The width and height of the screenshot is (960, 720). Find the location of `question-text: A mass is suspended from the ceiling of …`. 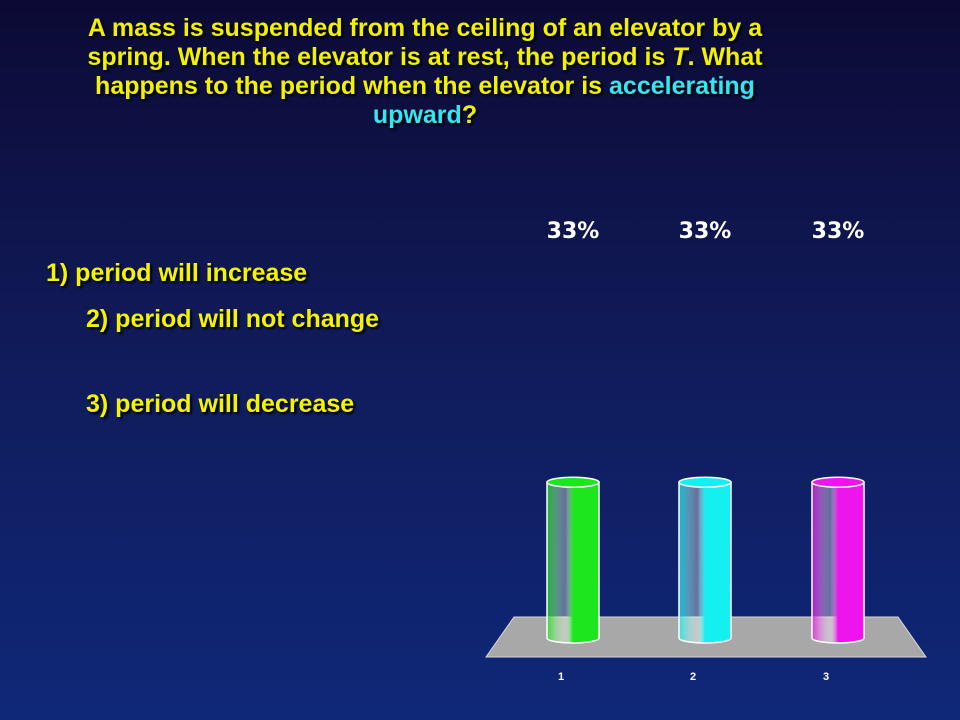

question-text: A mass is suspended from the ceiling of … is located at coordinates (425, 72).